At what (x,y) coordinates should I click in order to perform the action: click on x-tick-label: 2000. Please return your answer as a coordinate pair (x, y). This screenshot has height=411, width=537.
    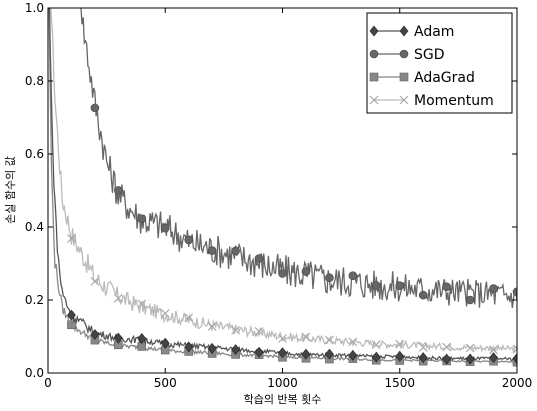
    Looking at the image, I should click on (517, 383).